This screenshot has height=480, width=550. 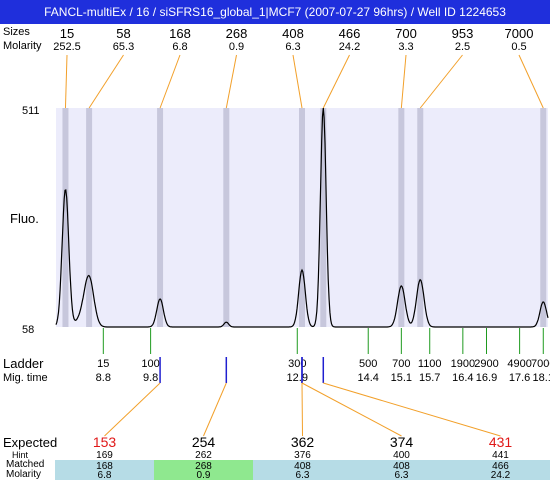 What do you see at coordinates (297, 364) in the screenshot?
I see `ladder-size-label: 300` at bounding box center [297, 364].